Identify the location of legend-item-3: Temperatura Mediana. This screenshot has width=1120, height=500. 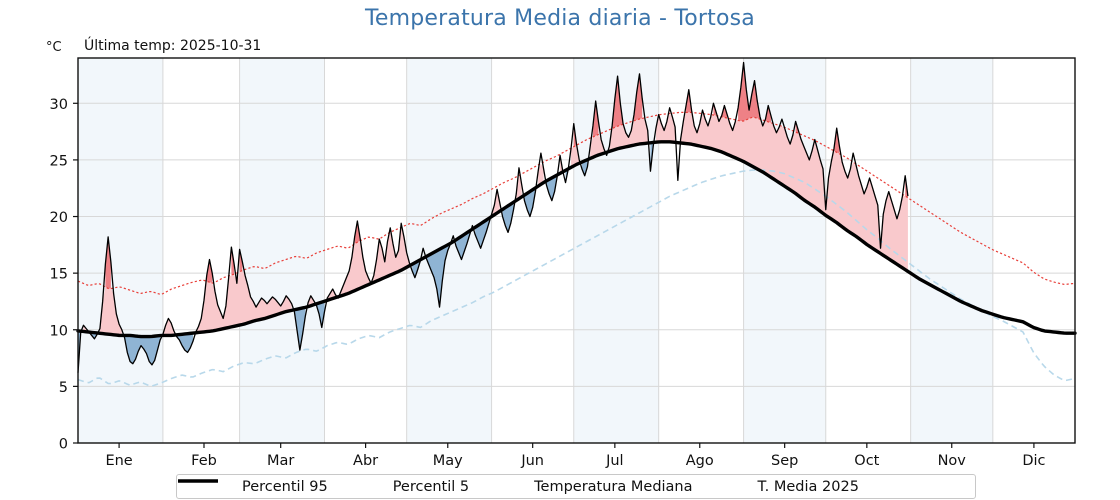
(435, 486).